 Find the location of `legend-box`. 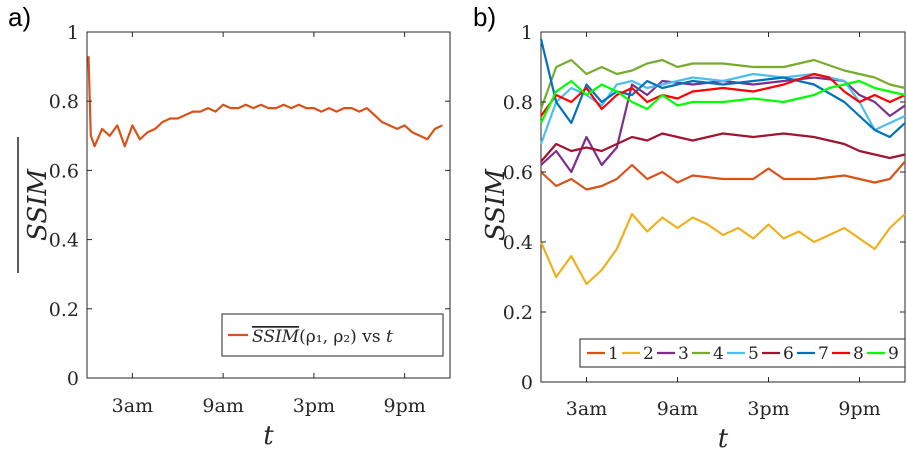

legend-box is located at coordinates (332, 335).